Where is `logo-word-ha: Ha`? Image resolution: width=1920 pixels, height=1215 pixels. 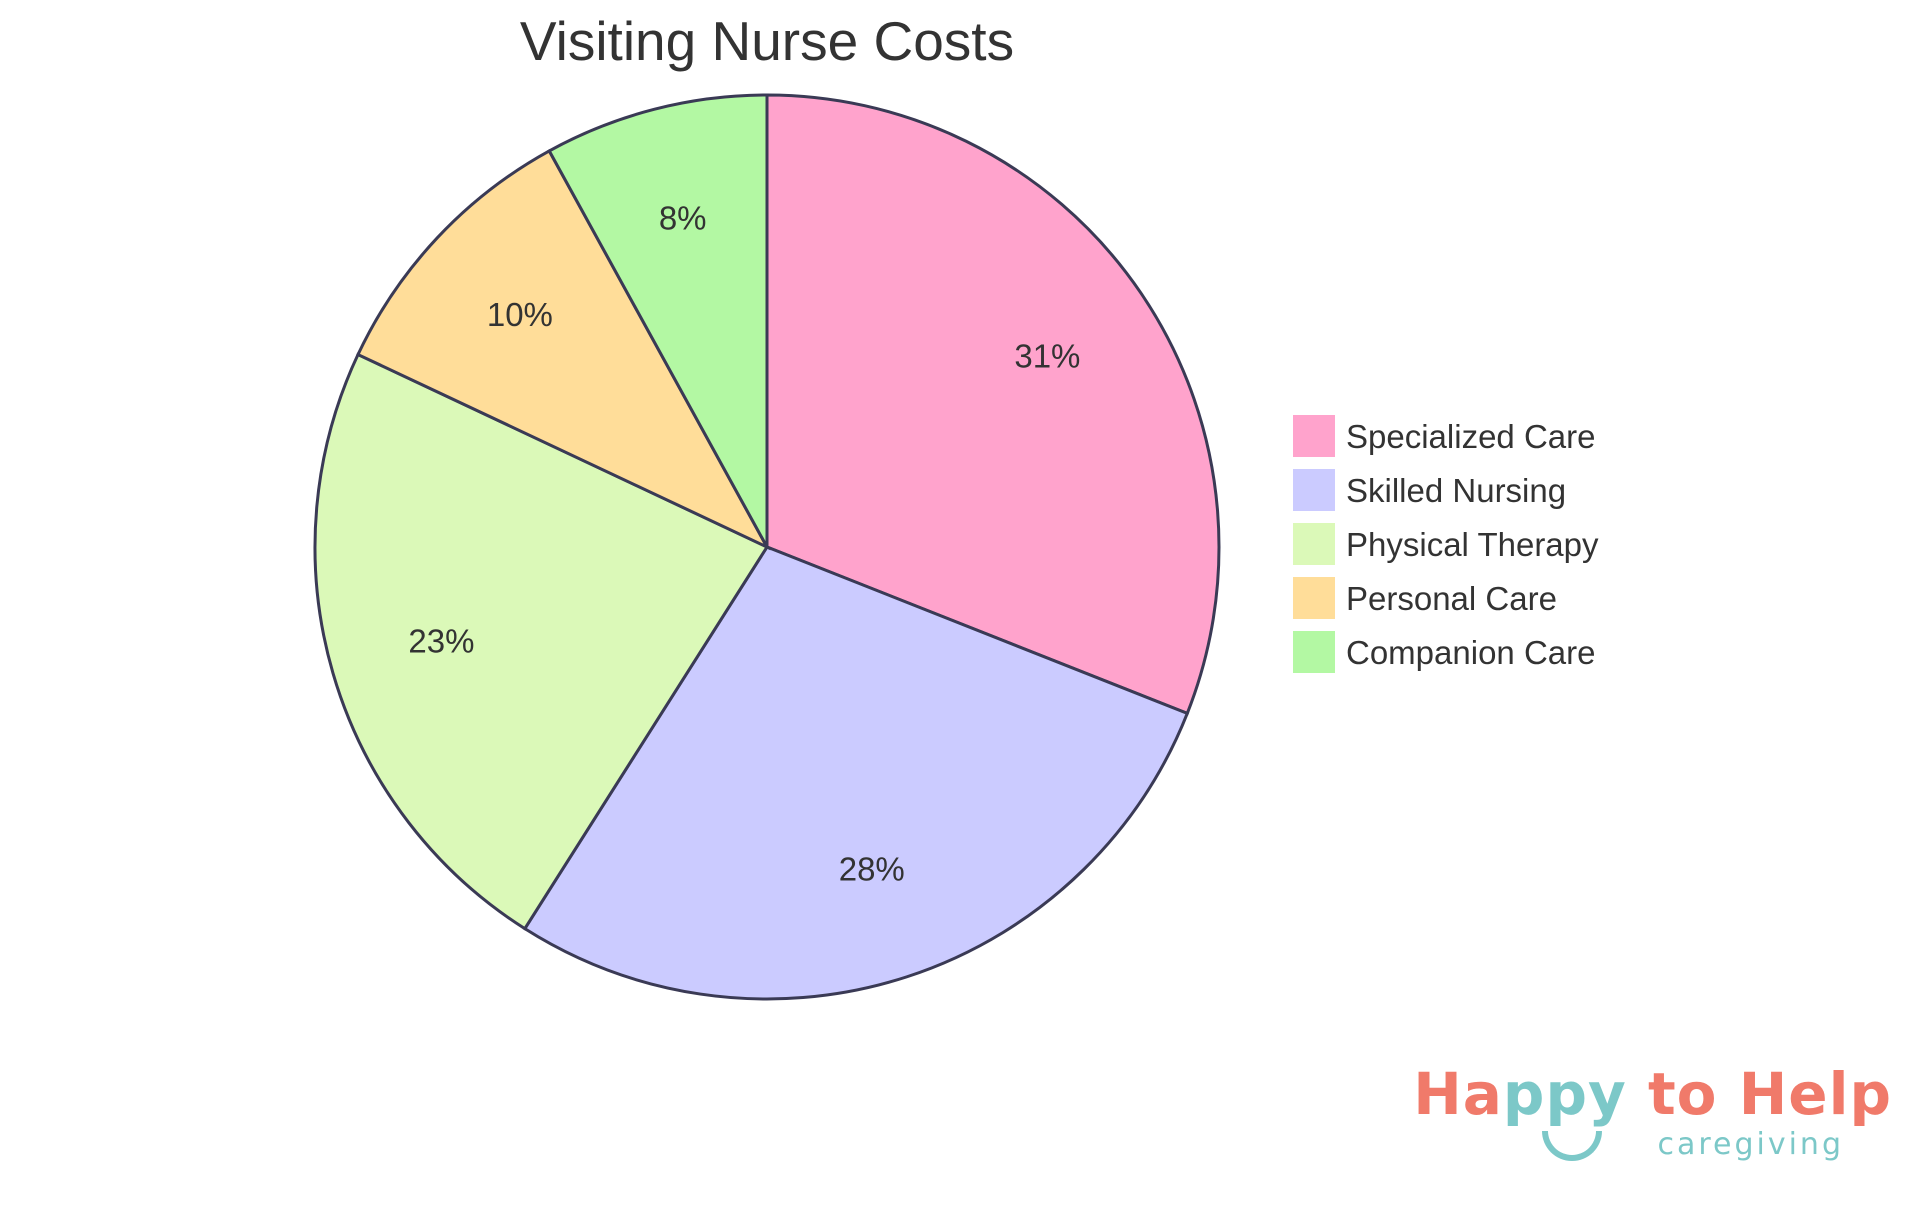
logo-word-ha: Ha is located at coordinates (1458, 1094).